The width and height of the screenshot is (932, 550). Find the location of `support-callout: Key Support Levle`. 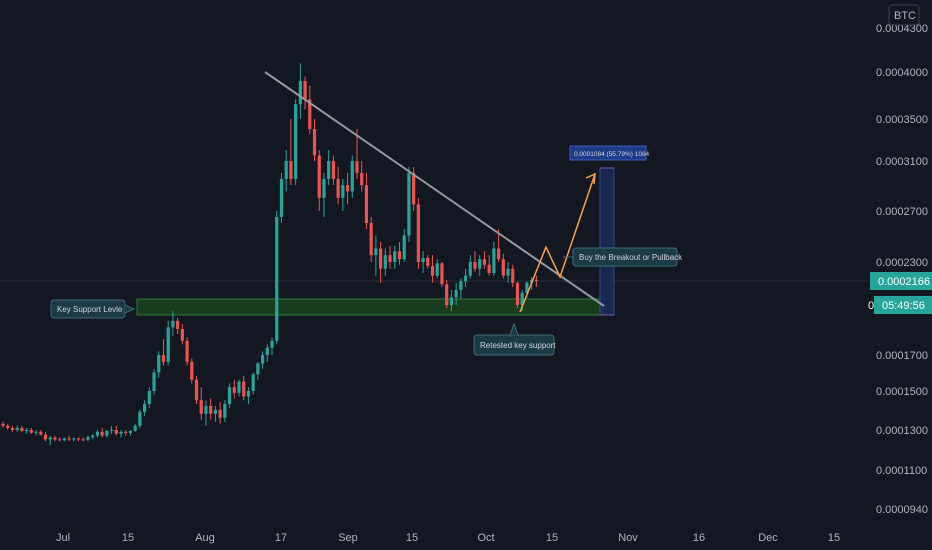

support-callout: Key Support Levle is located at coordinates (93, 309).